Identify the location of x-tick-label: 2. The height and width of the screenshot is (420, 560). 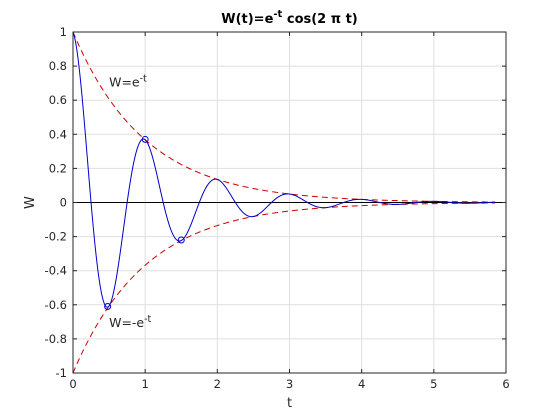
(217, 384).